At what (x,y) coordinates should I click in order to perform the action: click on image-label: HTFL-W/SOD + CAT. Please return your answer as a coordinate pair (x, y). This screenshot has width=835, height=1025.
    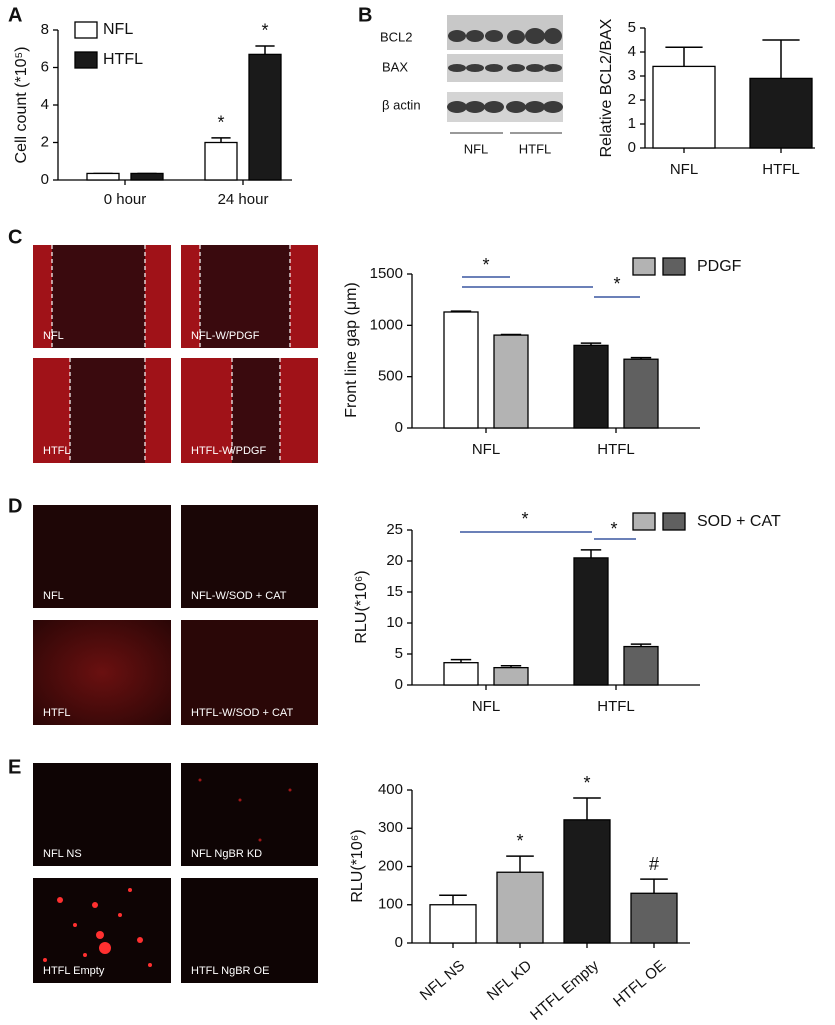
    Looking at the image, I should click on (242, 713).